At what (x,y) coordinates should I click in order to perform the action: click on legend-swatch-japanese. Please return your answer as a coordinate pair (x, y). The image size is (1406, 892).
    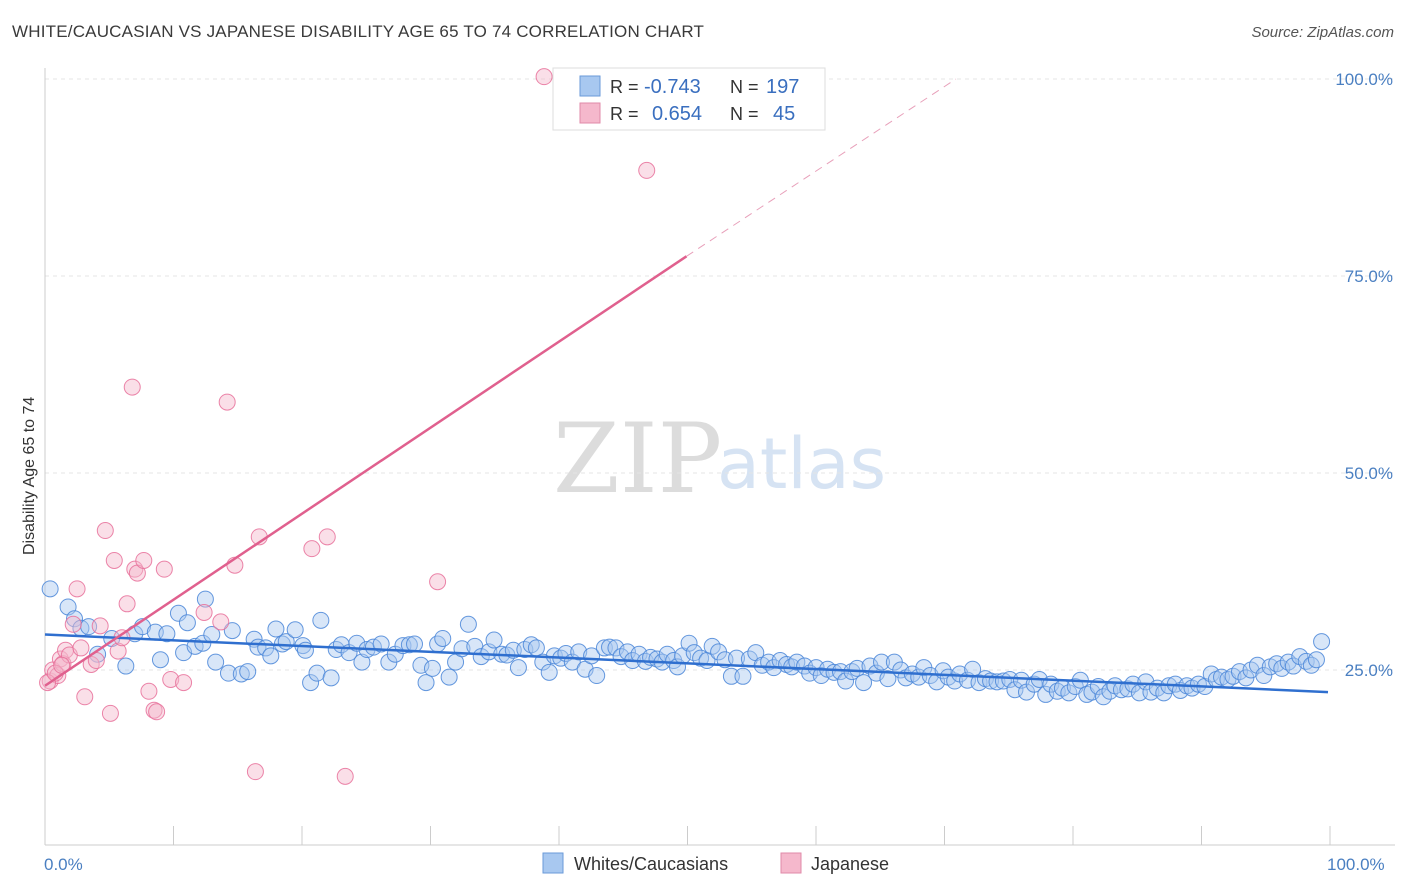
    Looking at the image, I should click on (791, 863).